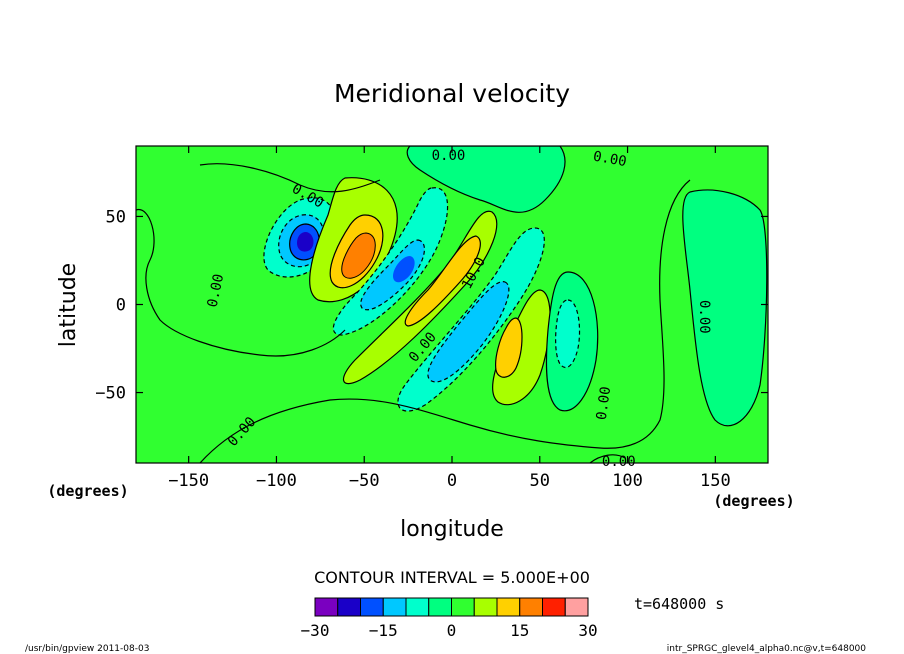 Image resolution: width=904 pixels, height=654 pixels. Describe the element at coordinates (627, 481) in the screenshot. I see `x-tick-label: 100` at that location.